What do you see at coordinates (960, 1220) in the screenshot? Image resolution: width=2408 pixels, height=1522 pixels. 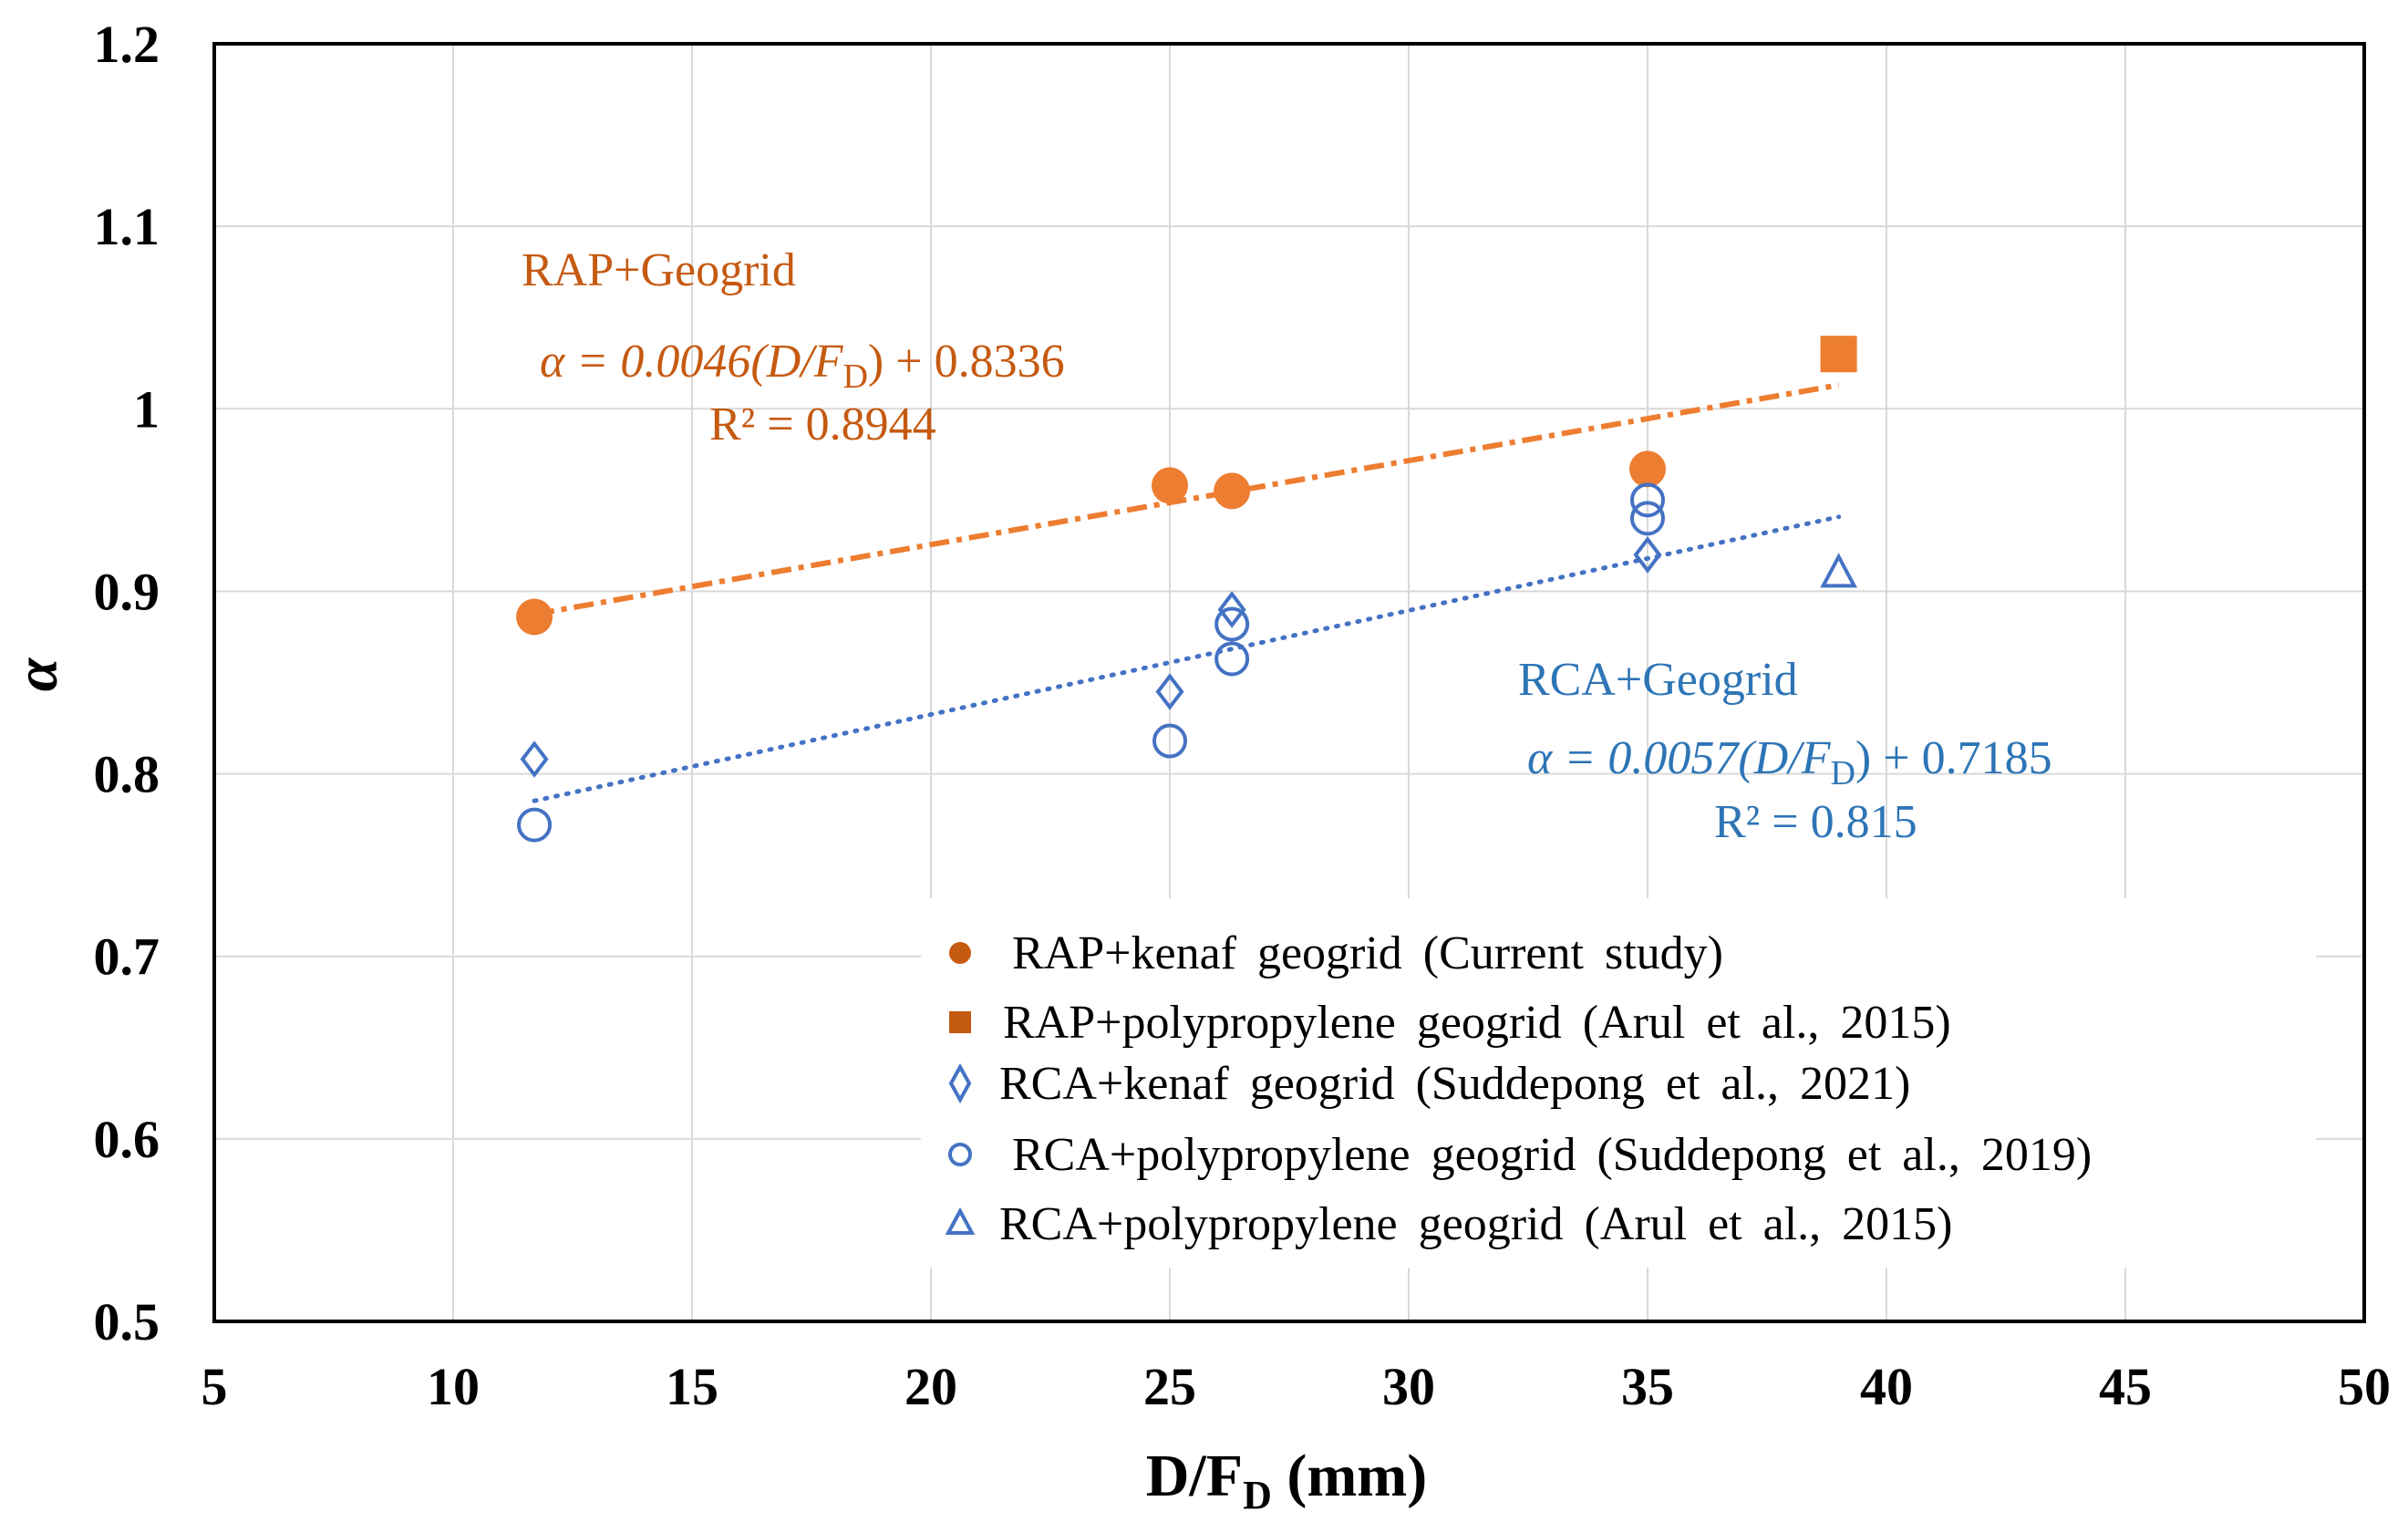 I see `legend-marker-open-triangle` at bounding box center [960, 1220].